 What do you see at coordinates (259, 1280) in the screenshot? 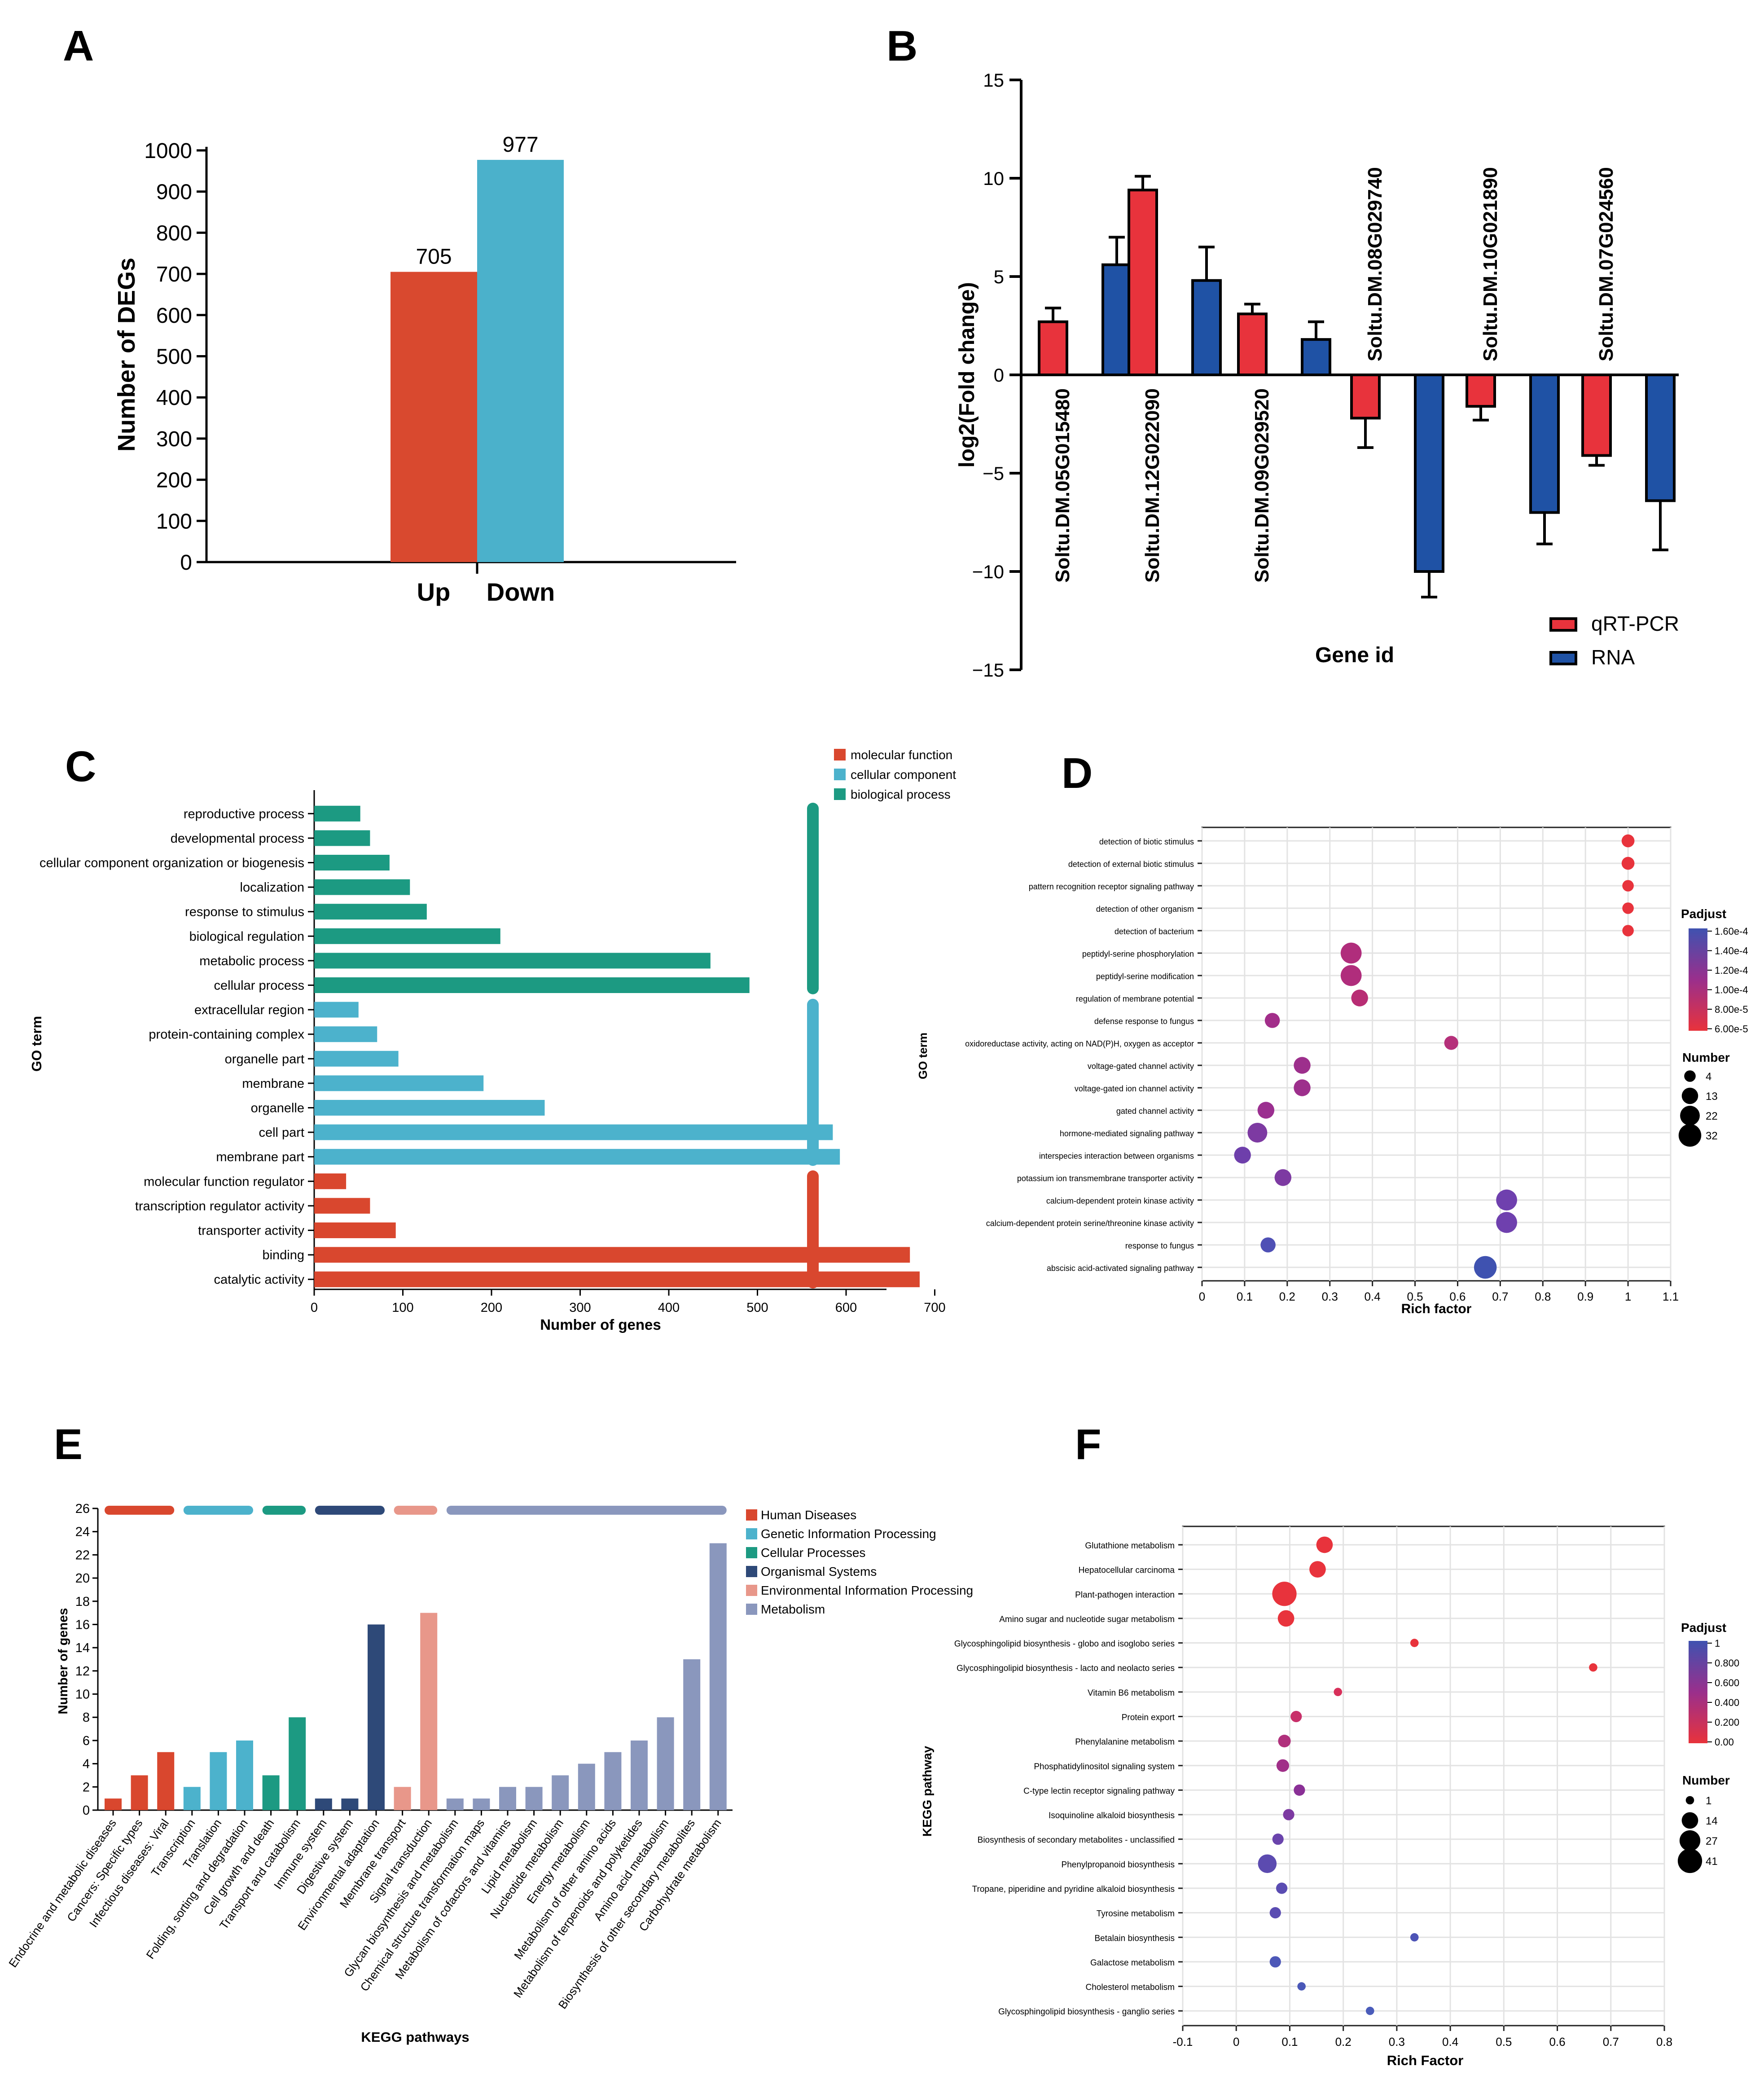
I see `category-label: catalytic activity` at bounding box center [259, 1280].